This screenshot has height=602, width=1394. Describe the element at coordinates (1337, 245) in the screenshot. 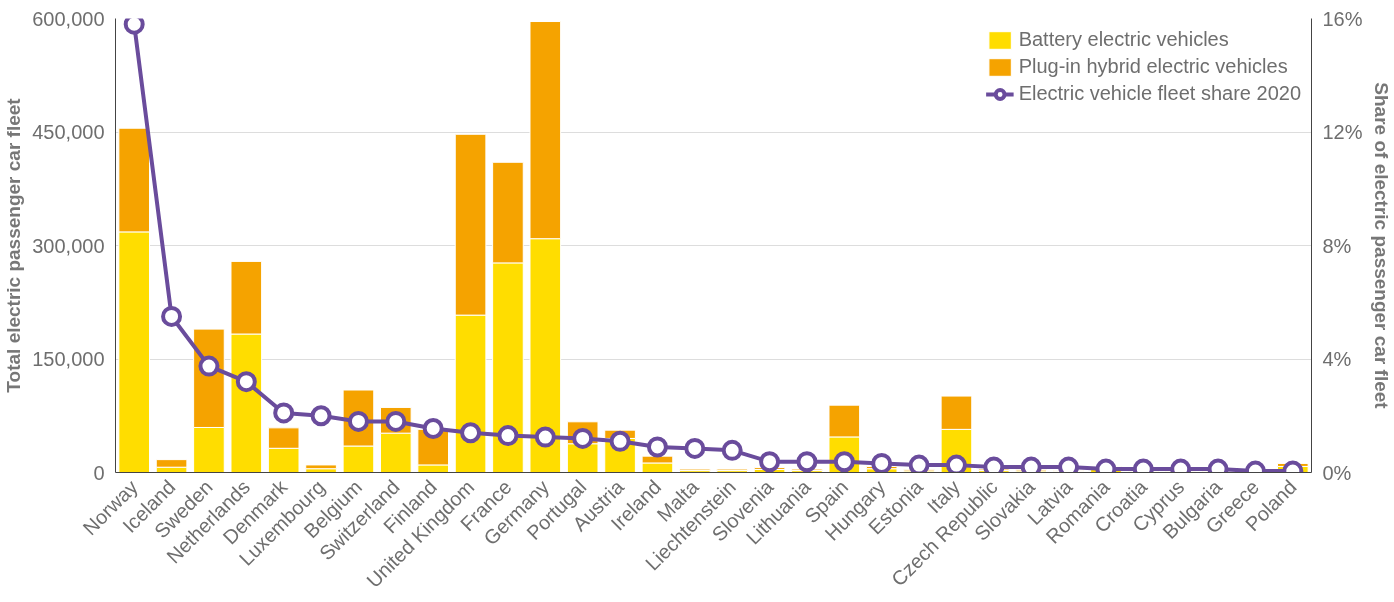

I see `y2-tick-label: 8%` at that location.